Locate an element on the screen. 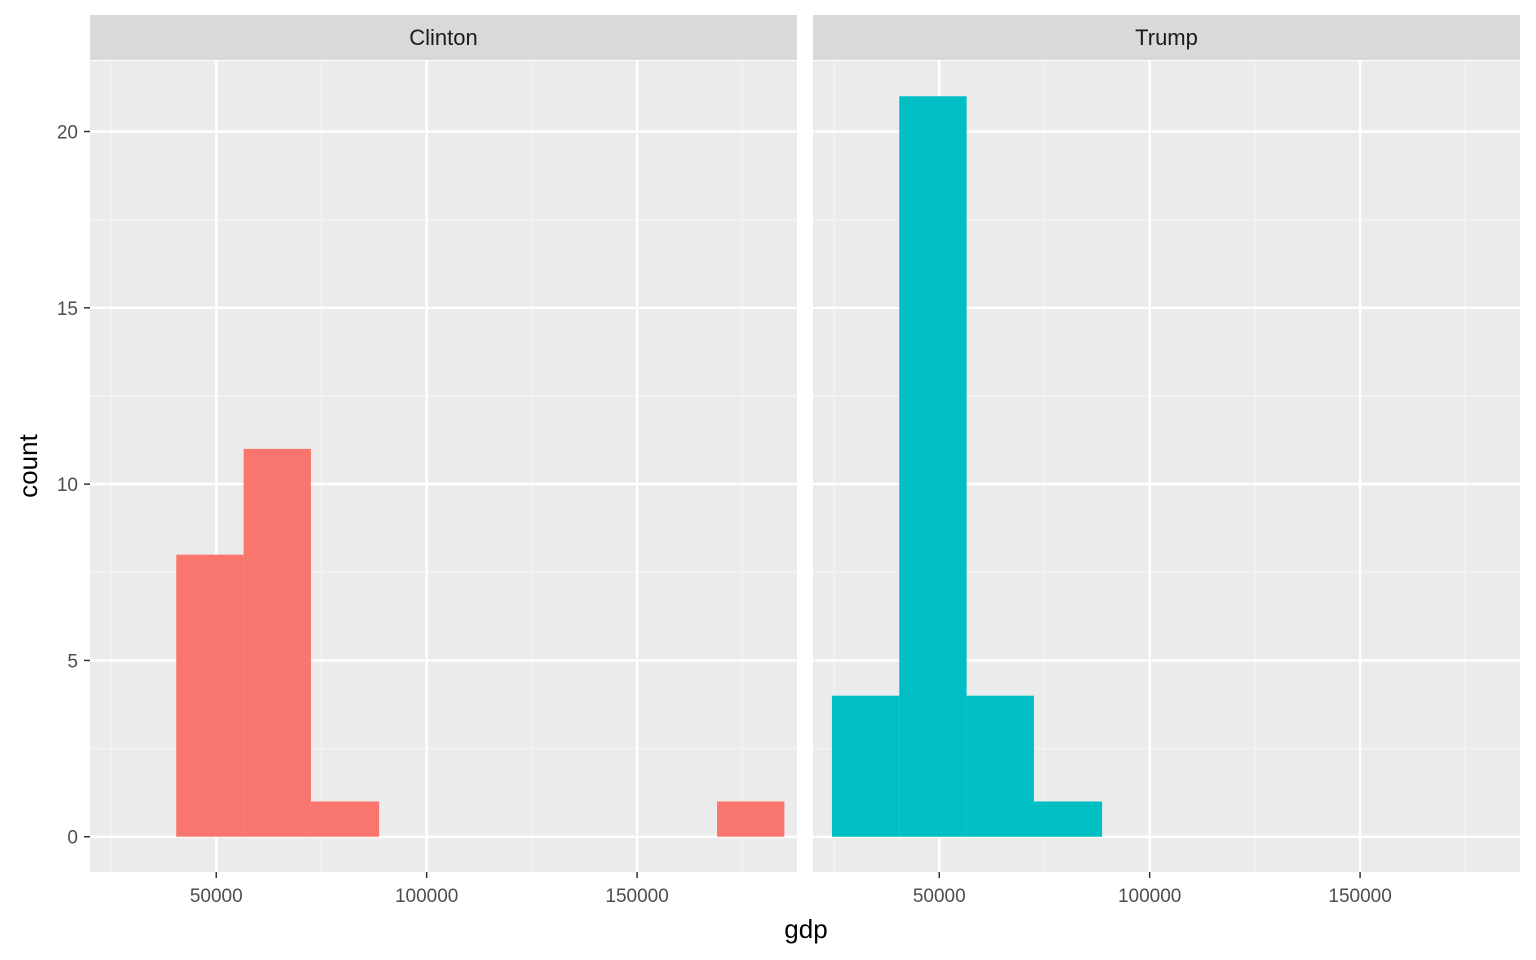  facet-strip-label: Clinton is located at coordinates (443, 37).